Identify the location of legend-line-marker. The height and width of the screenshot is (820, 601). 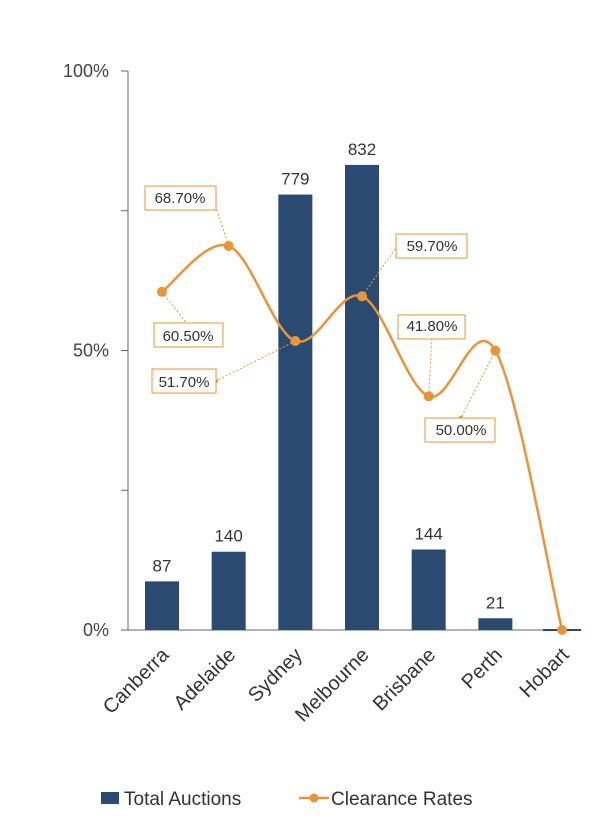
(314, 798).